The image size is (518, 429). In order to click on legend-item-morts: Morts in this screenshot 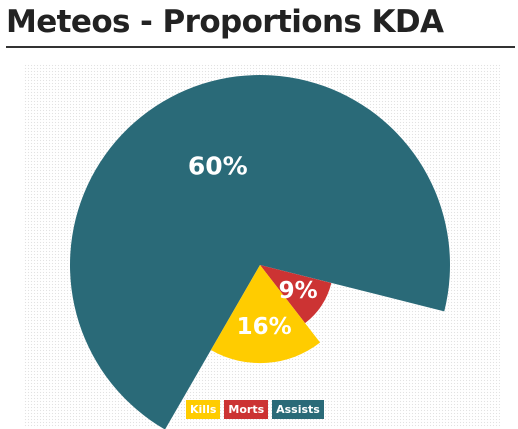, I will do `click(246, 409)`.